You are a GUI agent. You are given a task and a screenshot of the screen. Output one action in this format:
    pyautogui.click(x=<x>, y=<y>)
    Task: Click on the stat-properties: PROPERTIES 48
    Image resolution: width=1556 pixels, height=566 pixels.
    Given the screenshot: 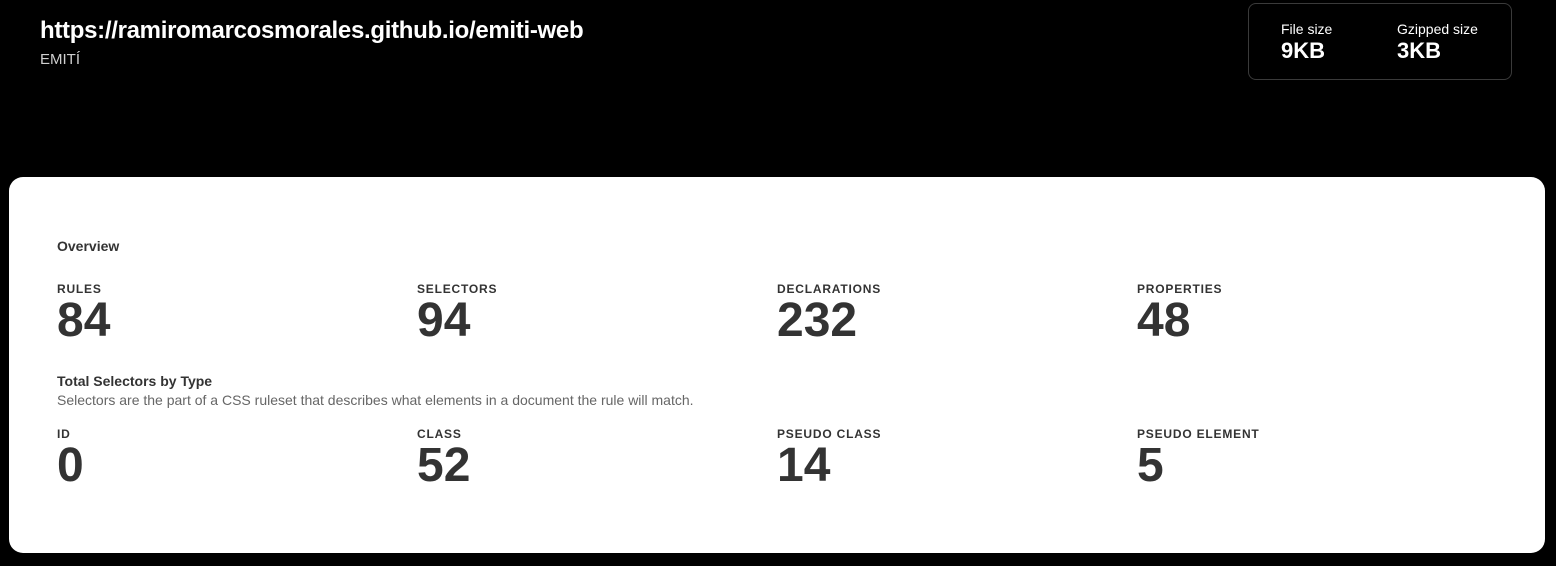 What is the action you would take?
    pyautogui.click(x=1179, y=314)
    